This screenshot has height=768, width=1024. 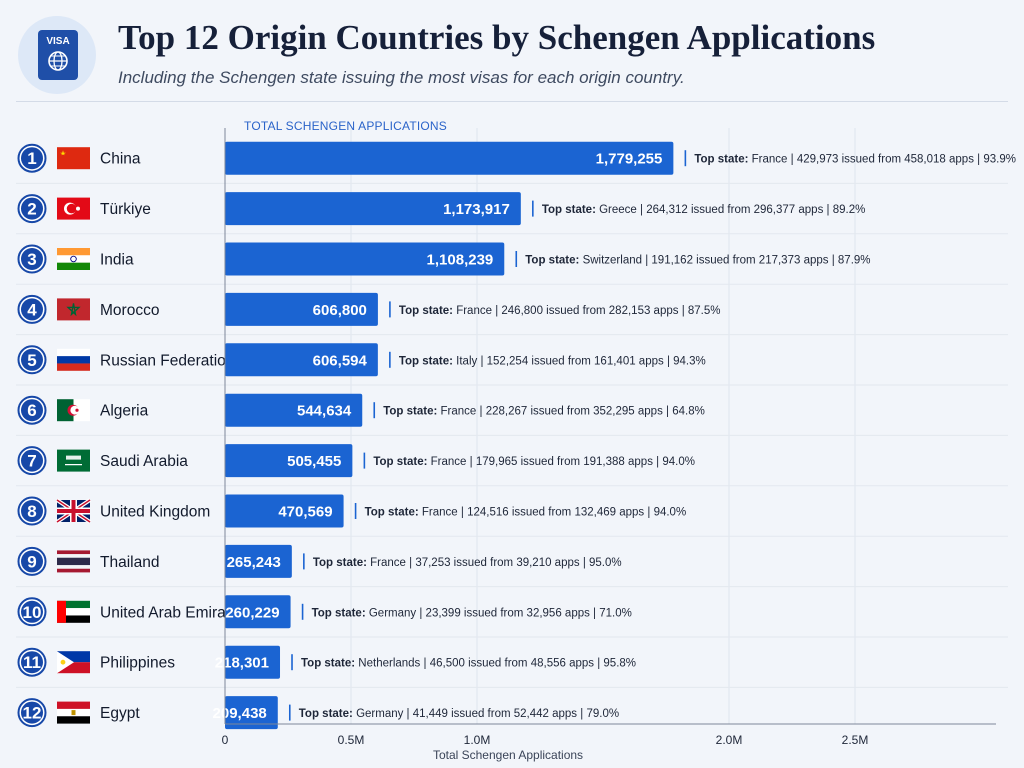 I want to click on bar-value-label: 260,229, so click(x=252, y=612).